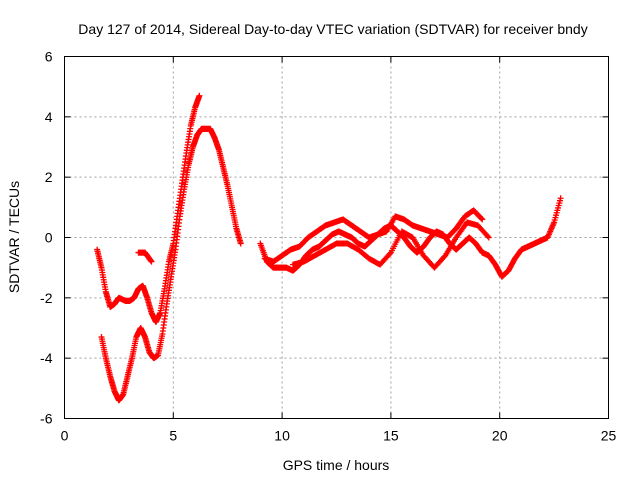 The width and height of the screenshot is (640, 480). I want to click on y-tick-label: -4, so click(46, 358).